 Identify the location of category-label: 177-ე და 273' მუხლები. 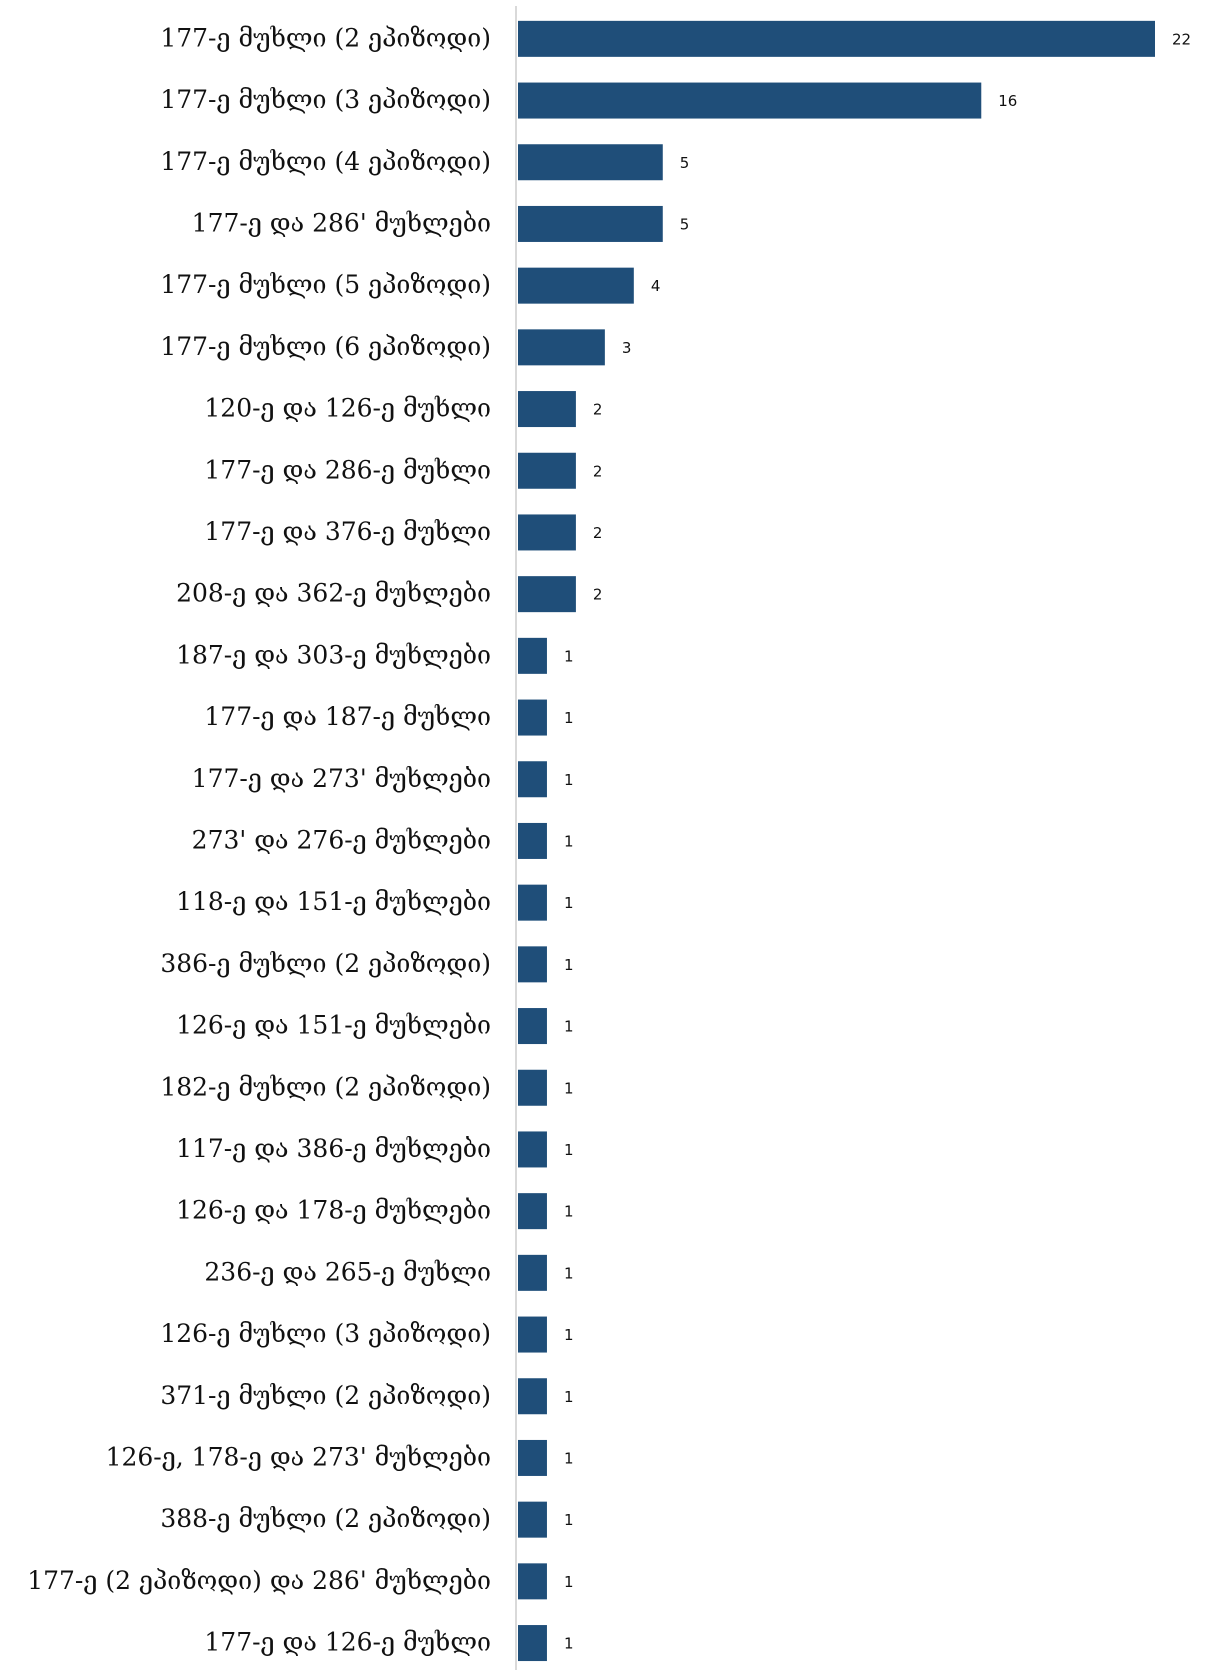
(341, 778).